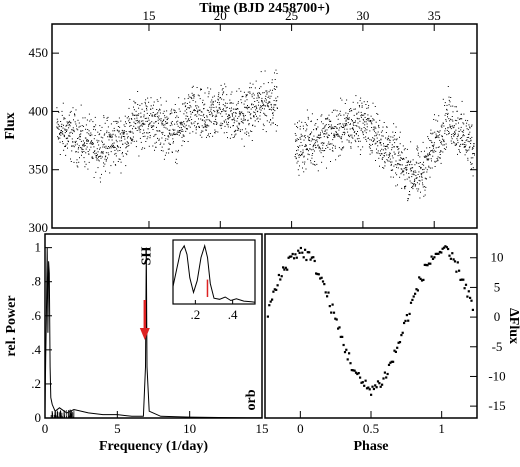  What do you see at coordinates (214, 272) in the screenshot?
I see `inset-frame` at bounding box center [214, 272].